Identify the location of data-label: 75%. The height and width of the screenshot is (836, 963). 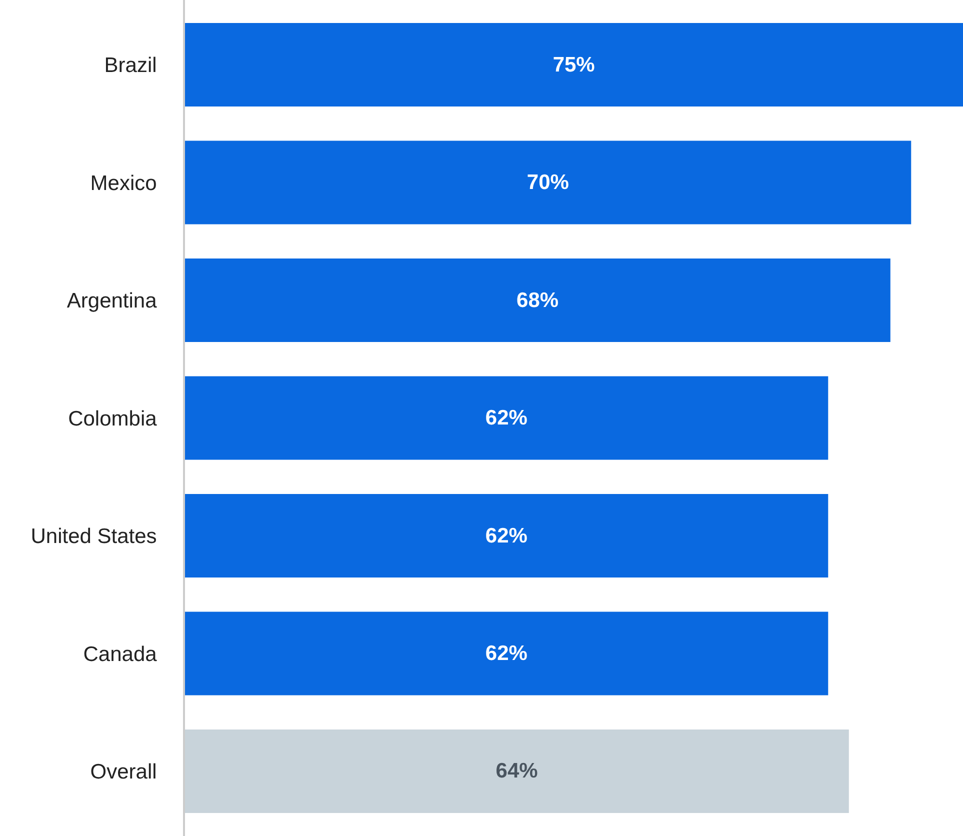
(574, 64).